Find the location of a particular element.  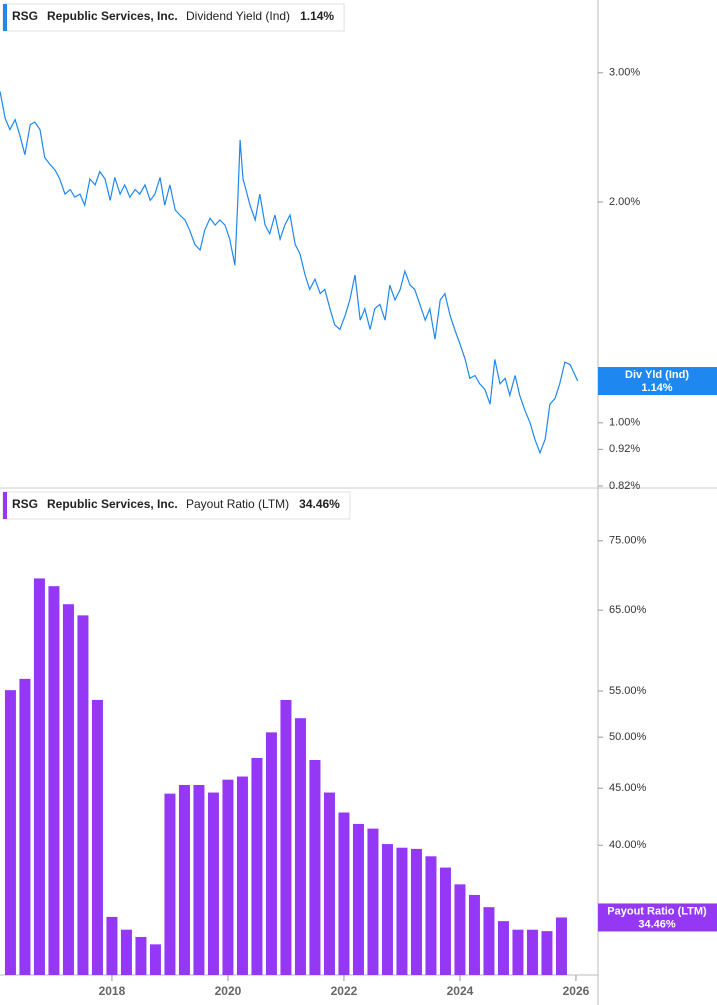

y-tick-label: 65.00% is located at coordinates (628, 610).